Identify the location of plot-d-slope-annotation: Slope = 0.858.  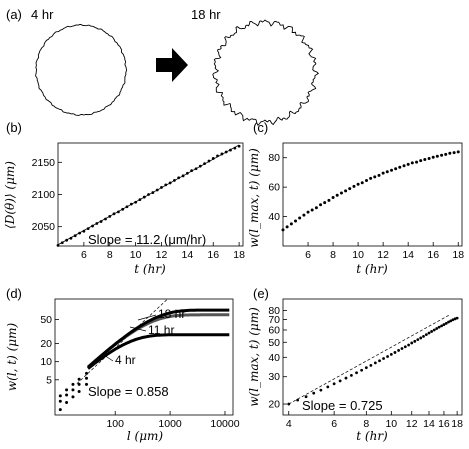
(128, 391).